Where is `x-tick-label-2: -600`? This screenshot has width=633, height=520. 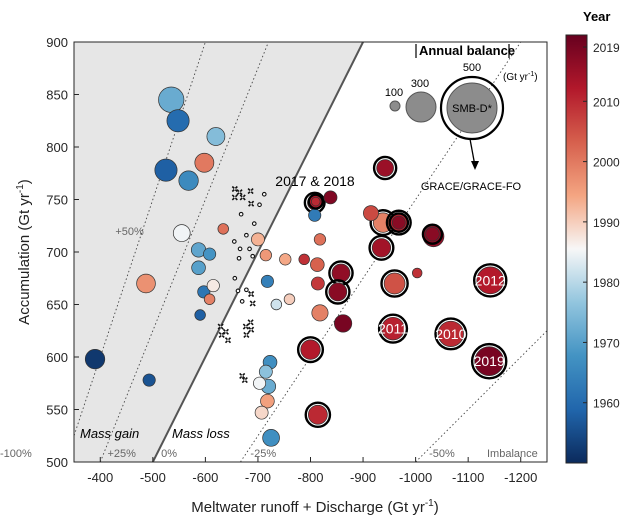 x-tick-label-2: -600 is located at coordinates (205, 477).